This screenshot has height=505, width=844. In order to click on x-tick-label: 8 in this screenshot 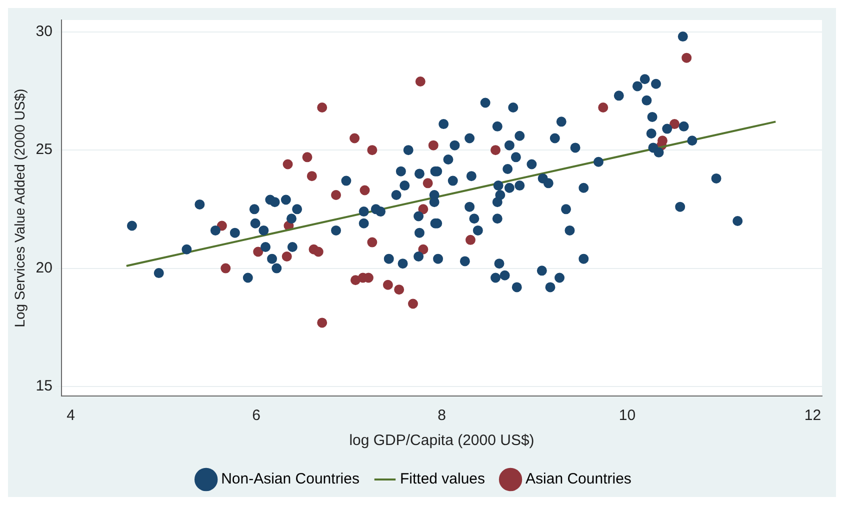, I will do `click(442, 415)`.